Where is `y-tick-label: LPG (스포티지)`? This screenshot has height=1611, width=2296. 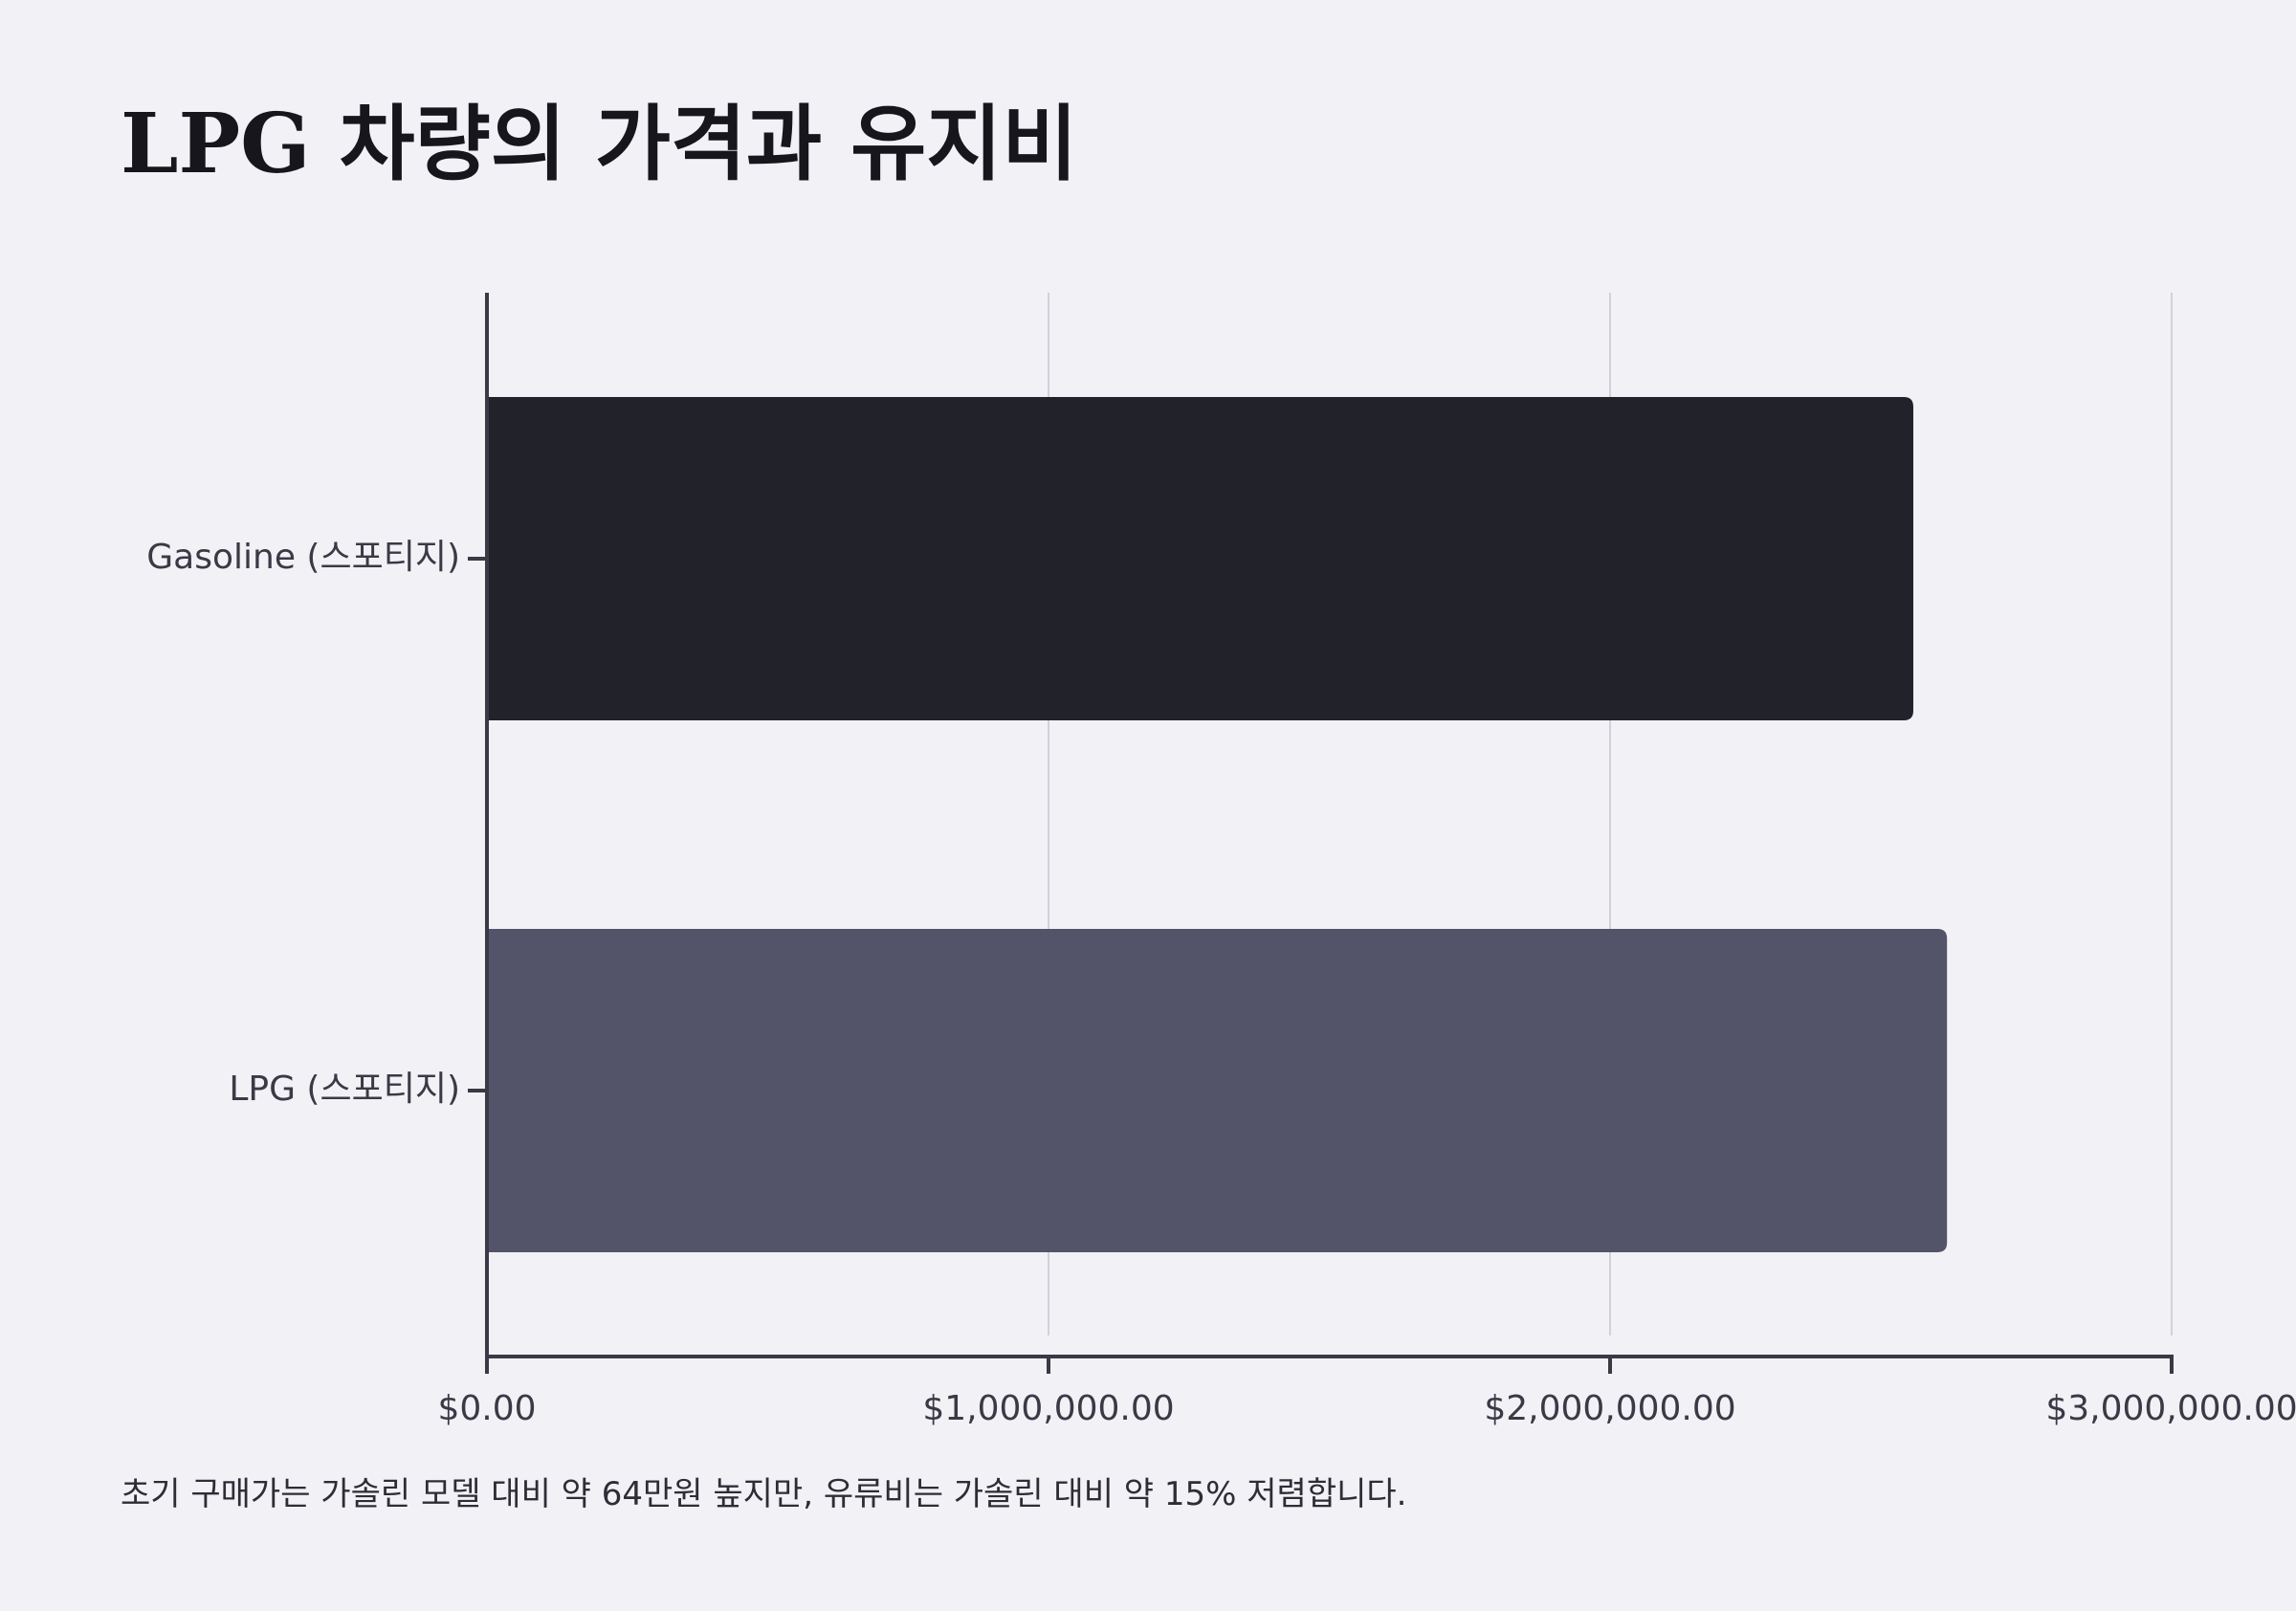
y-tick-label: LPG (스포티지) is located at coordinates (345, 1090).